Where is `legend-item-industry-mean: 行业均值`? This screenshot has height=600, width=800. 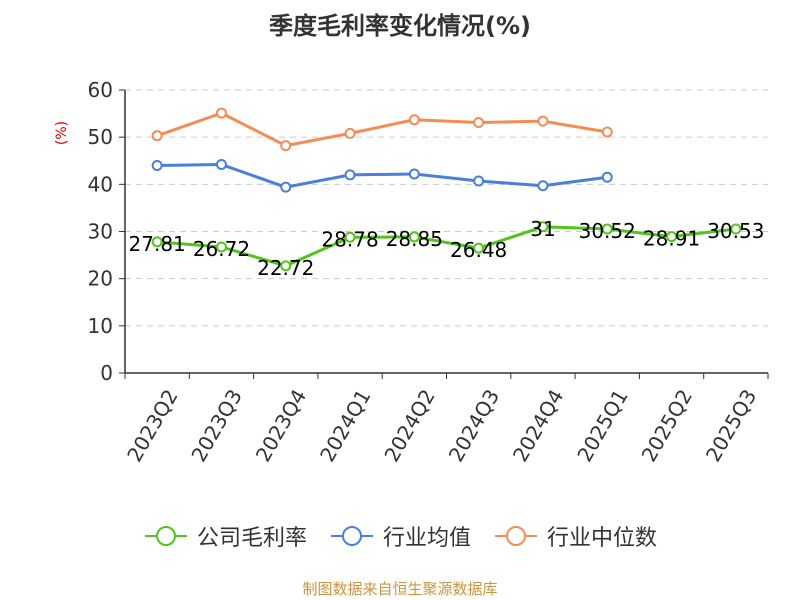 legend-item-industry-mean: 行业均值 is located at coordinates (400, 536).